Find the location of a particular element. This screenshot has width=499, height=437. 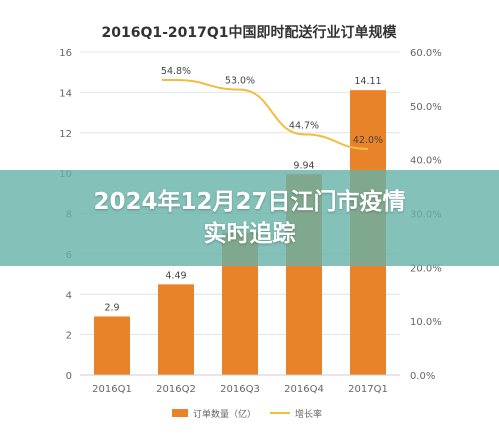

bar-value-label: 4.49 is located at coordinates (175, 275).